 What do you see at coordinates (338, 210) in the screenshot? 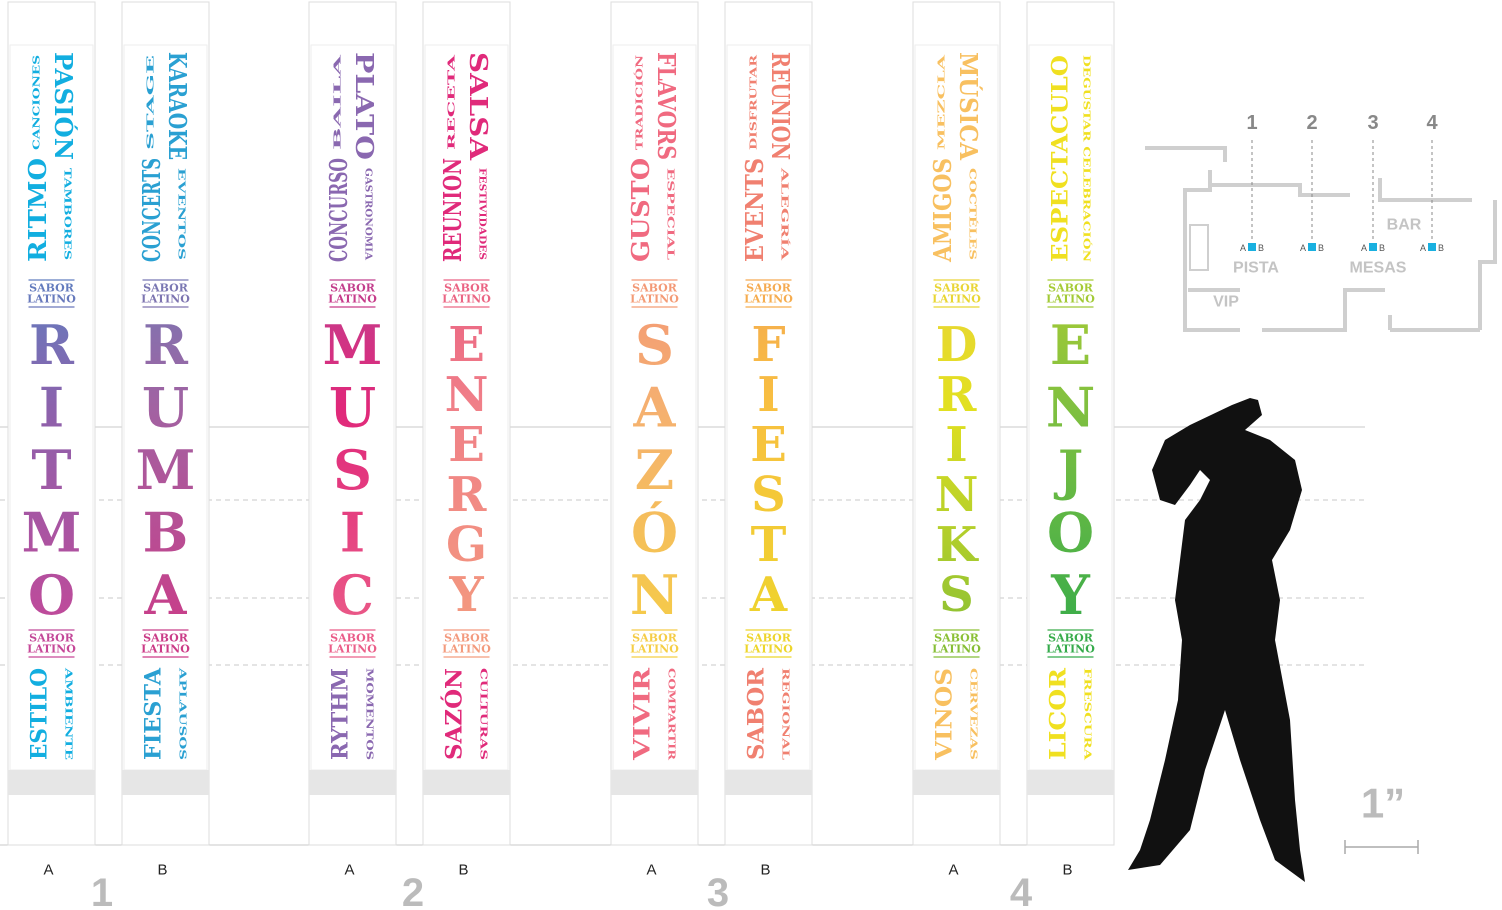
I see `big-word: CONCURSO` at bounding box center [338, 210].